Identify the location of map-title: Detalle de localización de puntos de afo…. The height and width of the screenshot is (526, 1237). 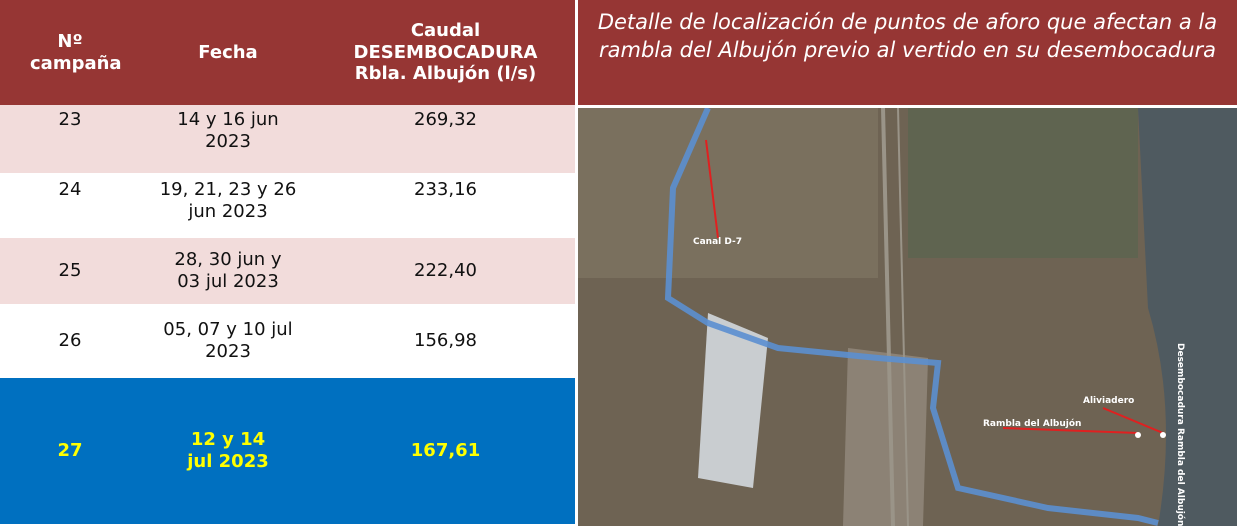
(907, 52).